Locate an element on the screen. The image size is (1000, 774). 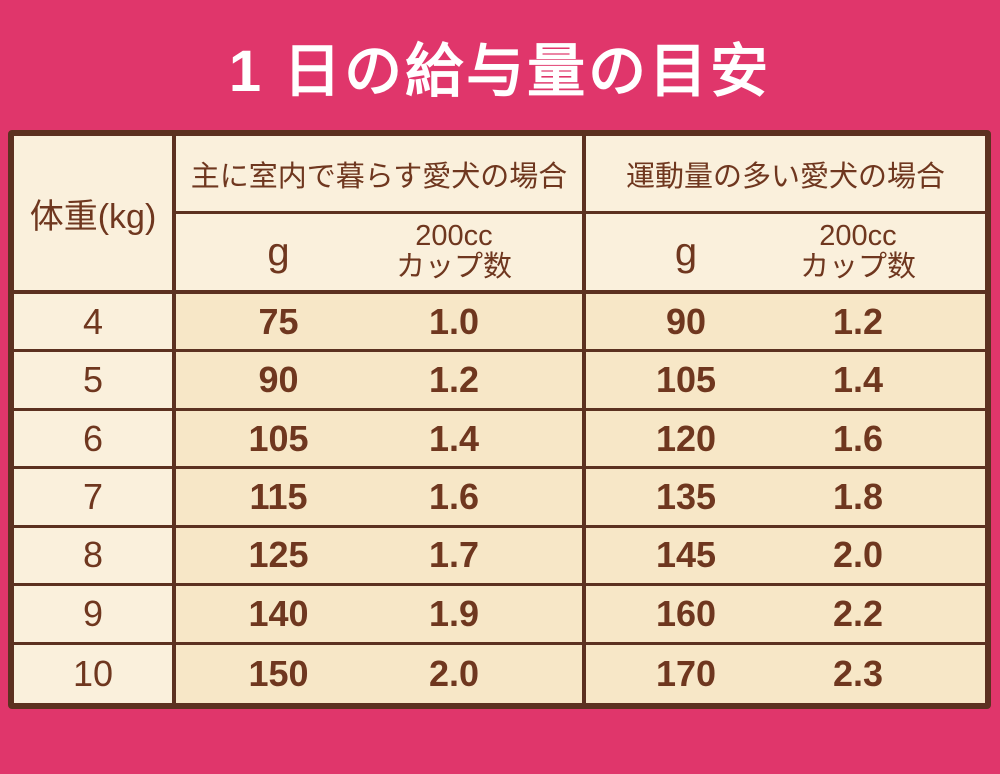
indoor-cup-value: 1.4 is located at coordinates (483, 440).